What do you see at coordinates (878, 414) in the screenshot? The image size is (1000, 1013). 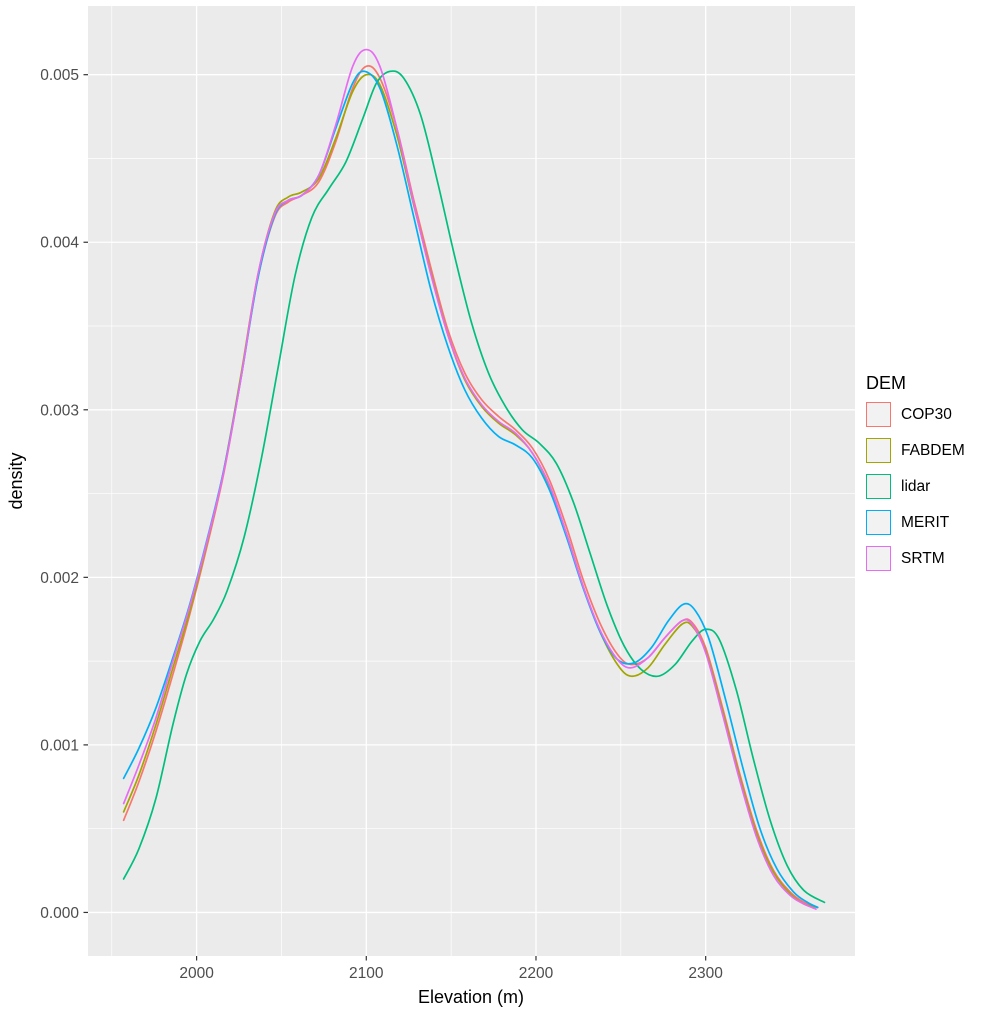 I see `legend-key-swatch-COP30` at bounding box center [878, 414].